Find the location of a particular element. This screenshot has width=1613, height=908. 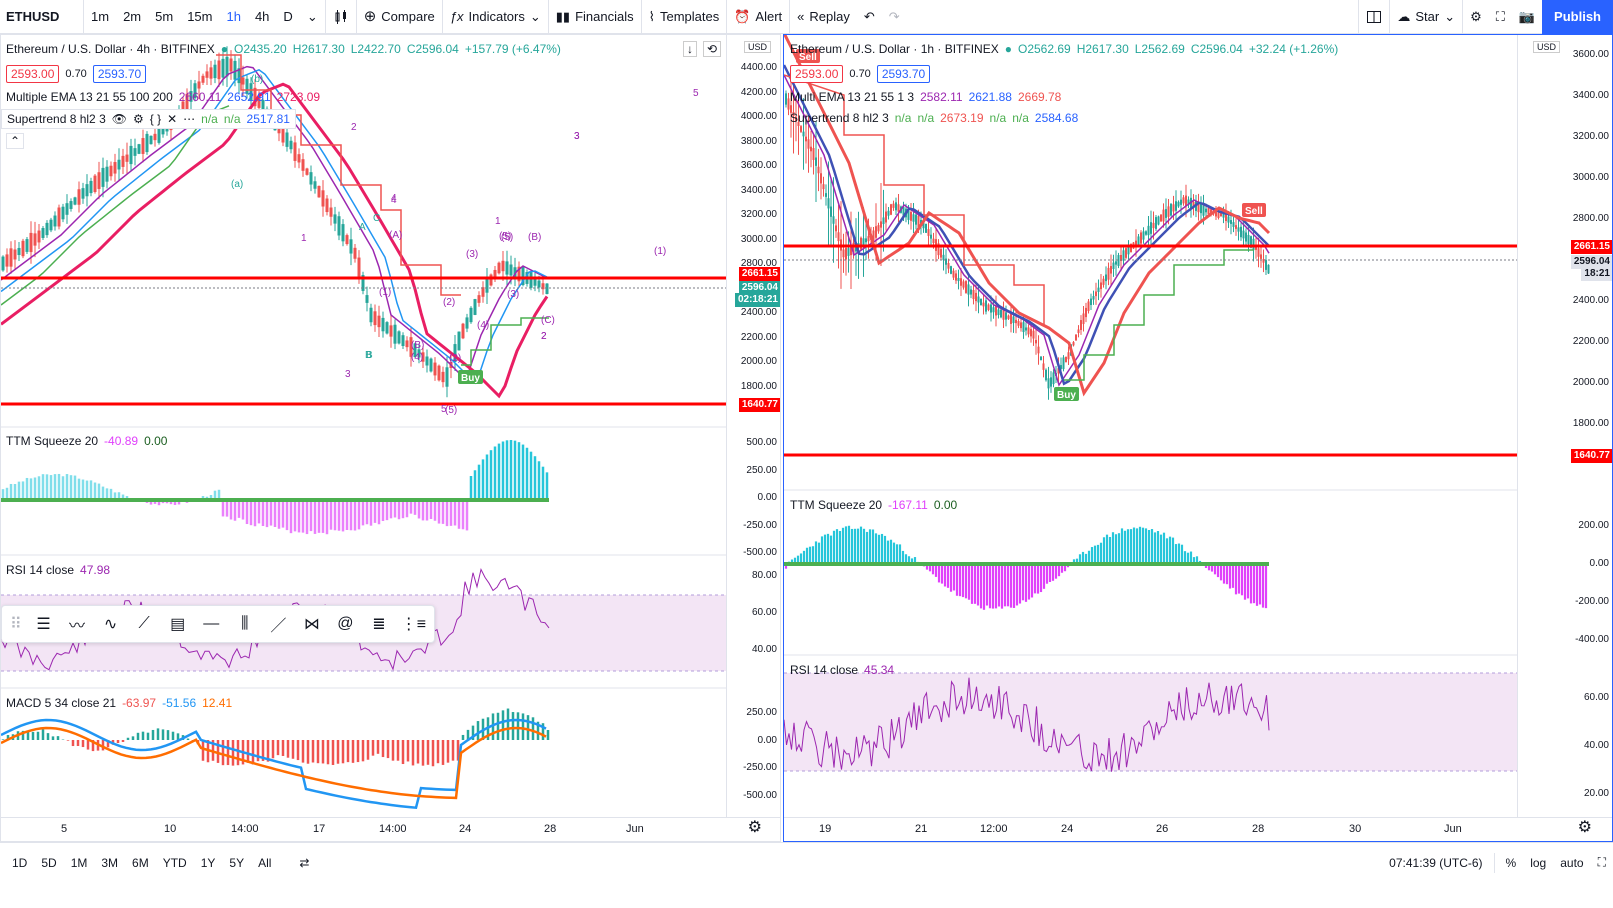

redo-icon: ↷ is located at coordinates (894, 16).